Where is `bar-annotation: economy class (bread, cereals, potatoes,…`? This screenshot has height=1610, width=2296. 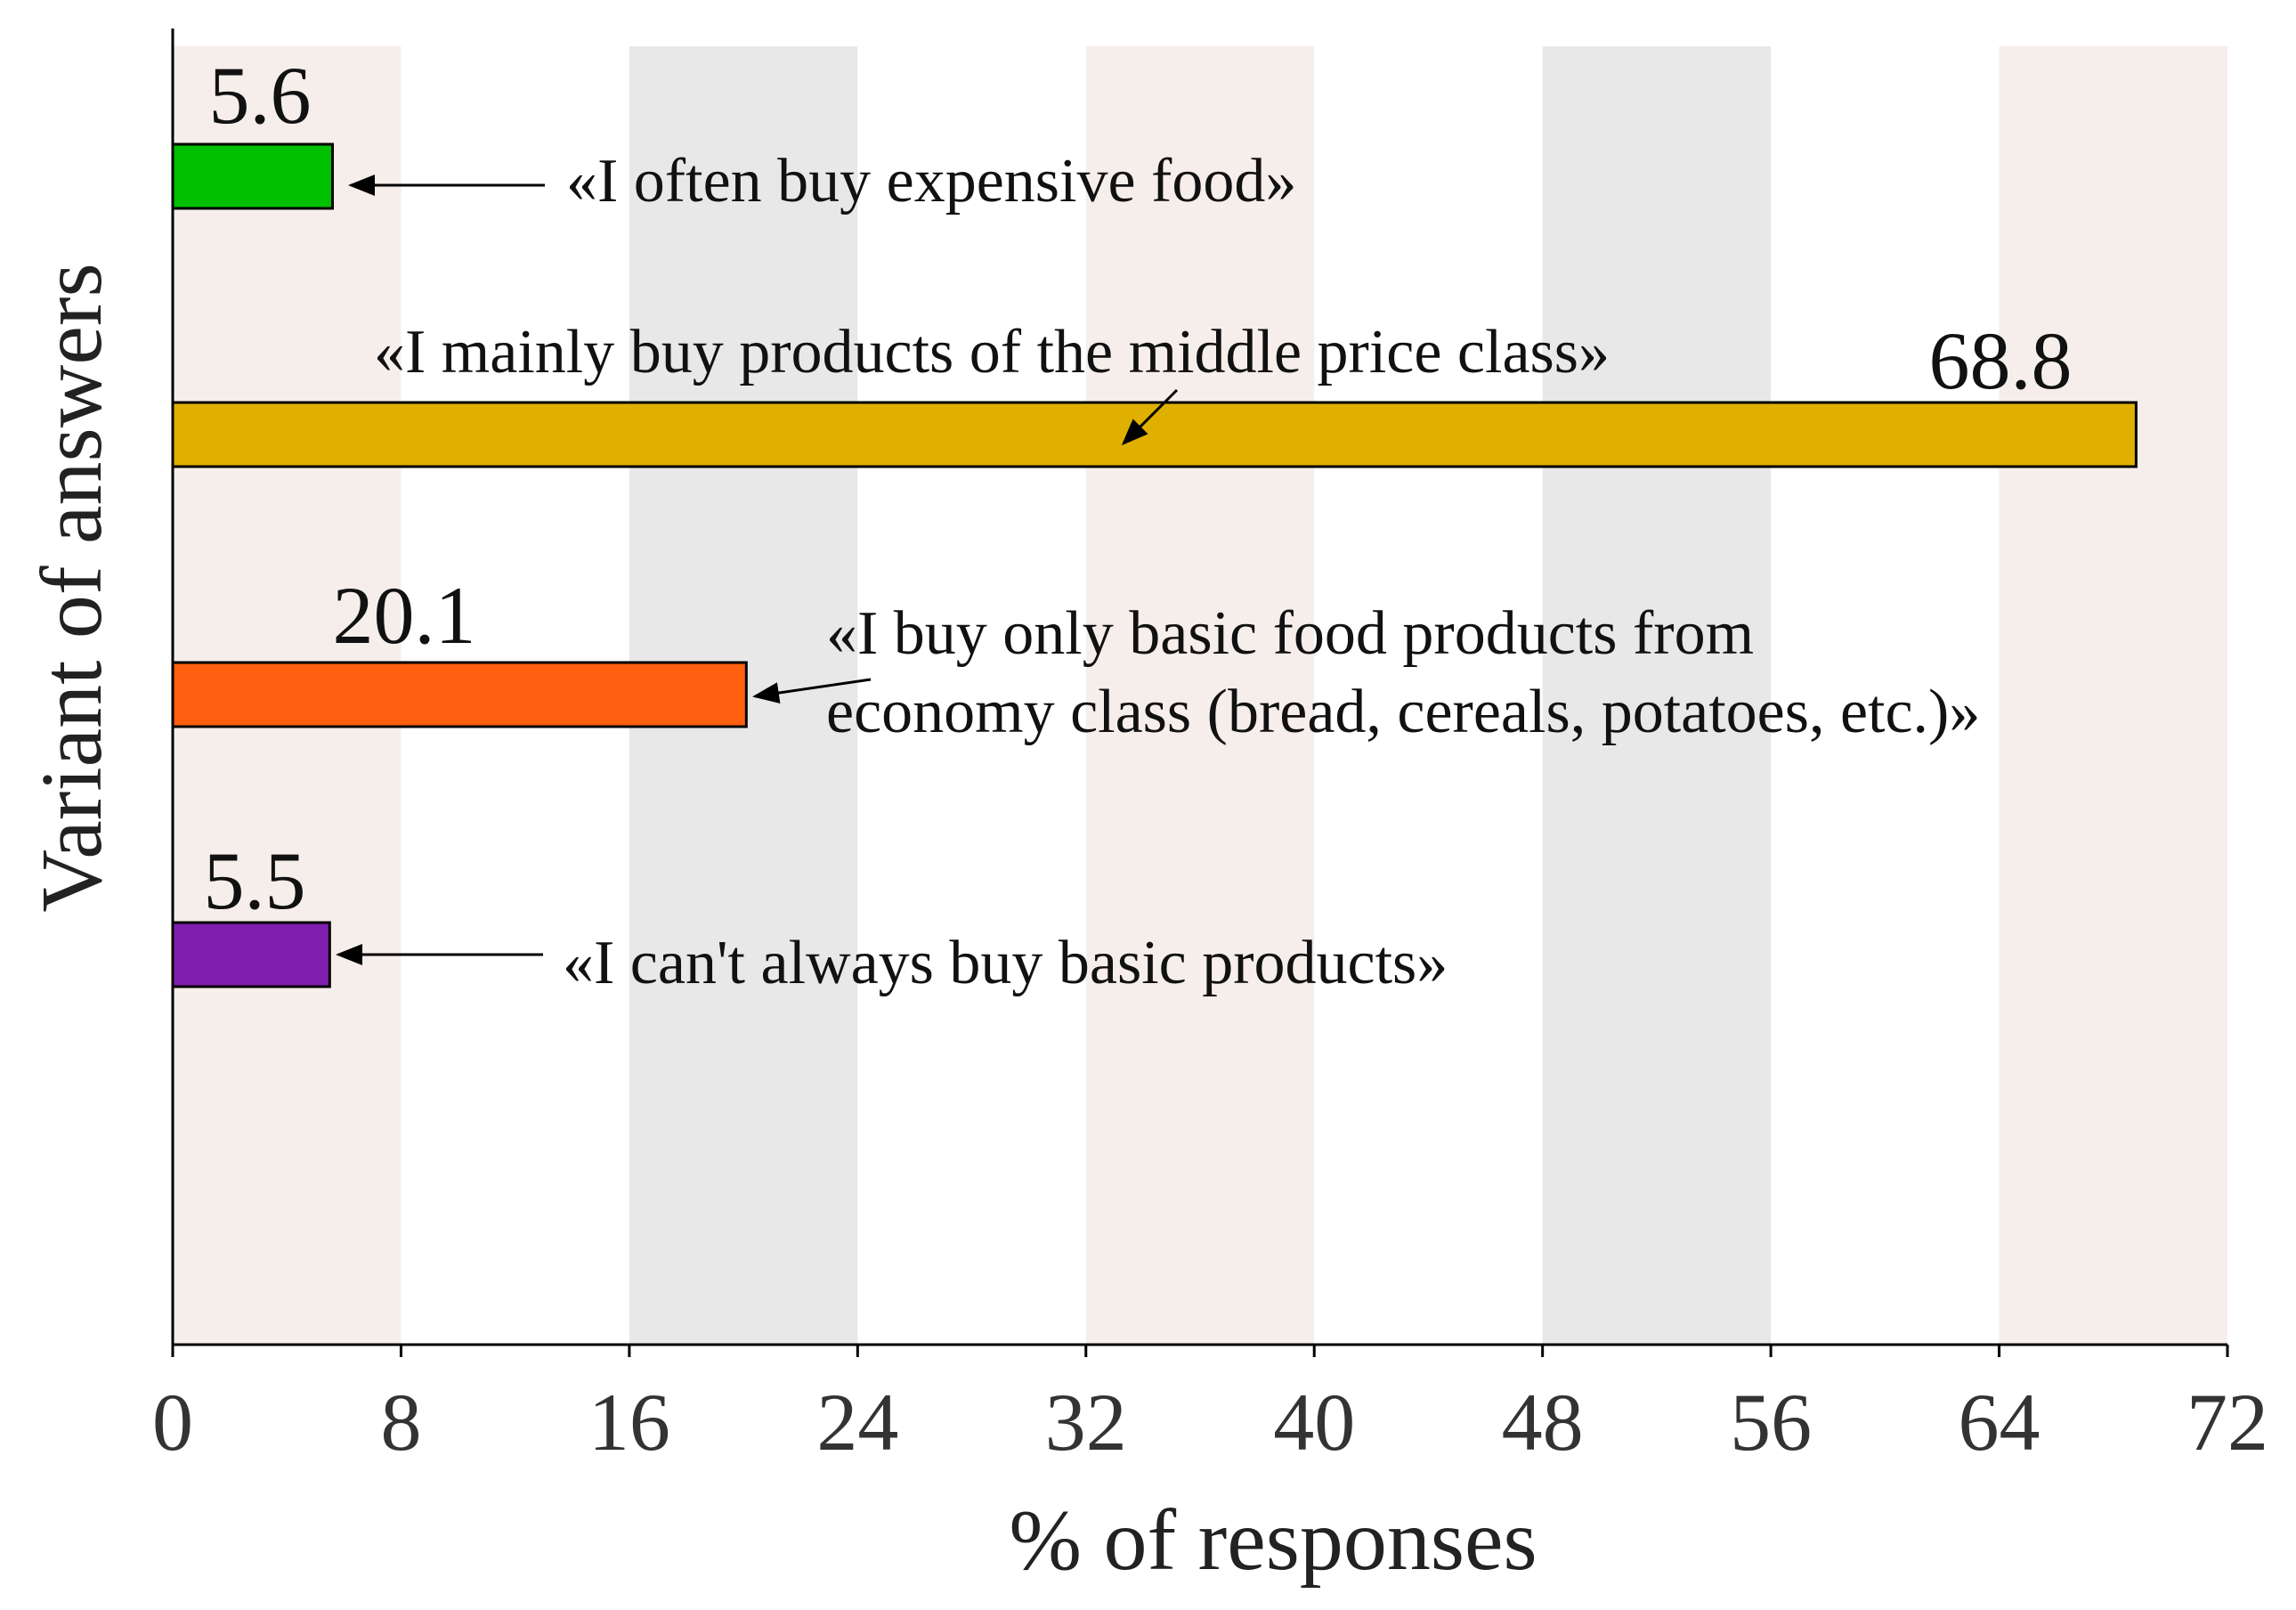 bar-annotation: economy class (bread, cereals, potatoes,… is located at coordinates (1403, 712).